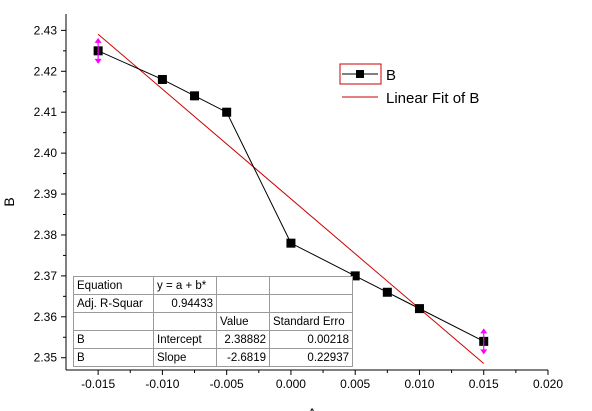  What do you see at coordinates (46, 276) in the screenshot?
I see `y-tick-label: 2.37` at bounding box center [46, 276].